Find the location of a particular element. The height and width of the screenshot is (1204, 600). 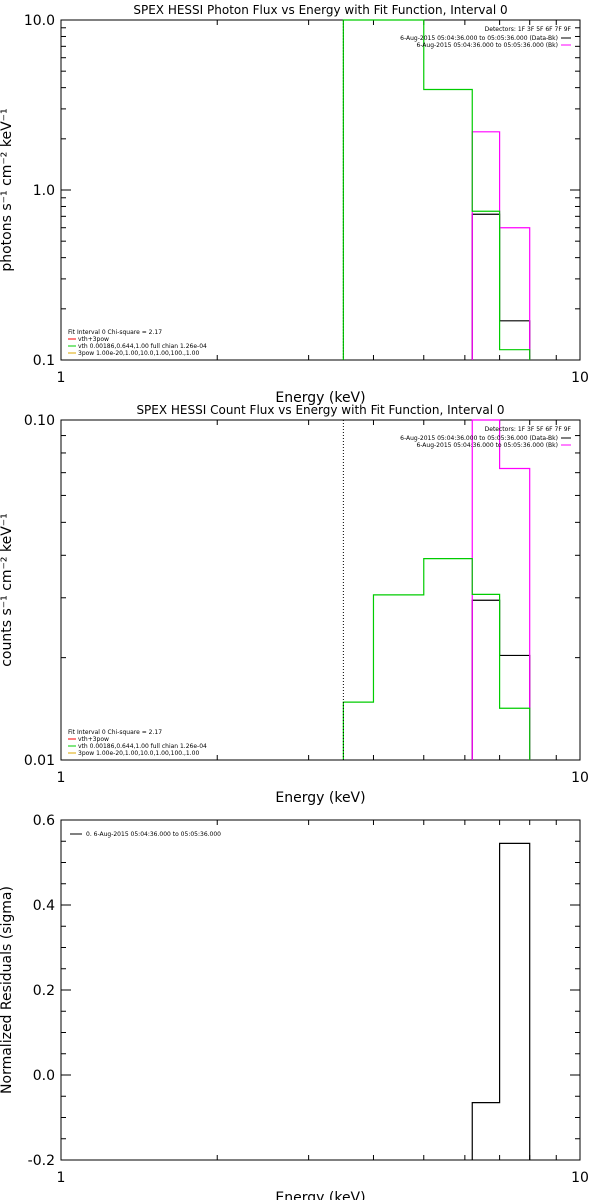

y-axis-label: counts s⁻¹ cm⁻² keV⁻¹ is located at coordinates (7, 590).